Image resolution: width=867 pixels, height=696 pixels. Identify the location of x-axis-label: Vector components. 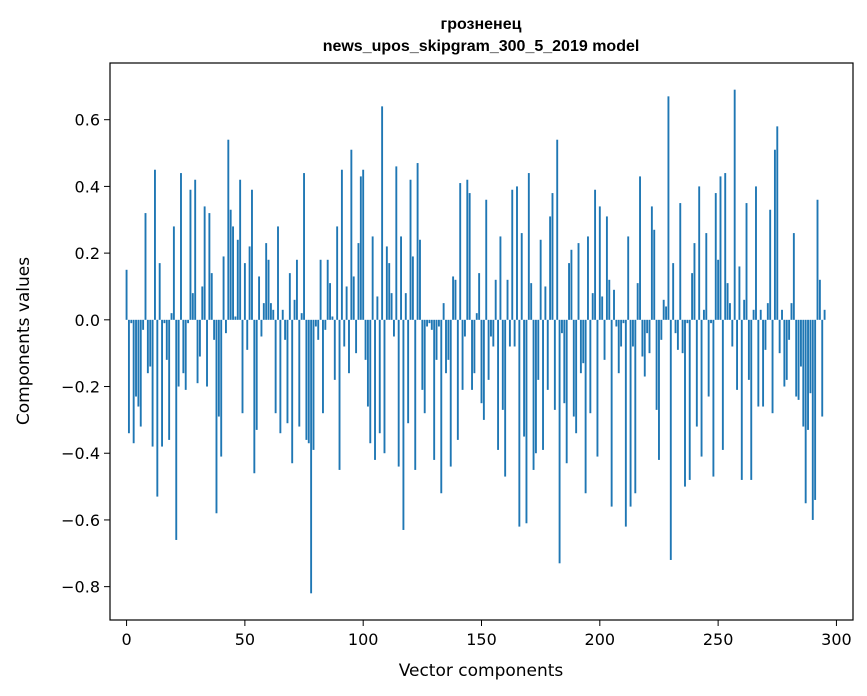
(481, 671).